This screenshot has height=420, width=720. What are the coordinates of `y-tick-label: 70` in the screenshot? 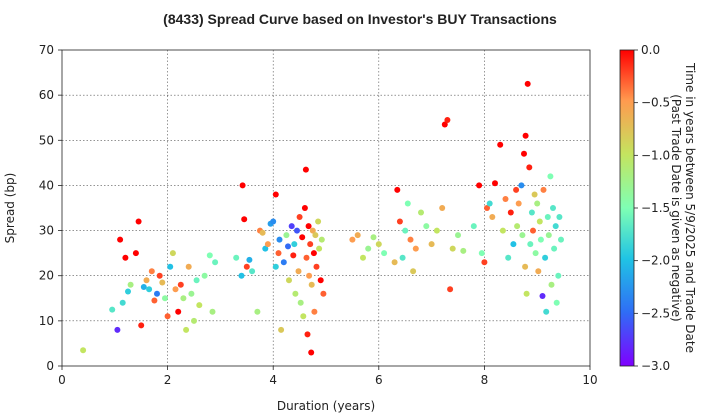 It's located at (46, 50).